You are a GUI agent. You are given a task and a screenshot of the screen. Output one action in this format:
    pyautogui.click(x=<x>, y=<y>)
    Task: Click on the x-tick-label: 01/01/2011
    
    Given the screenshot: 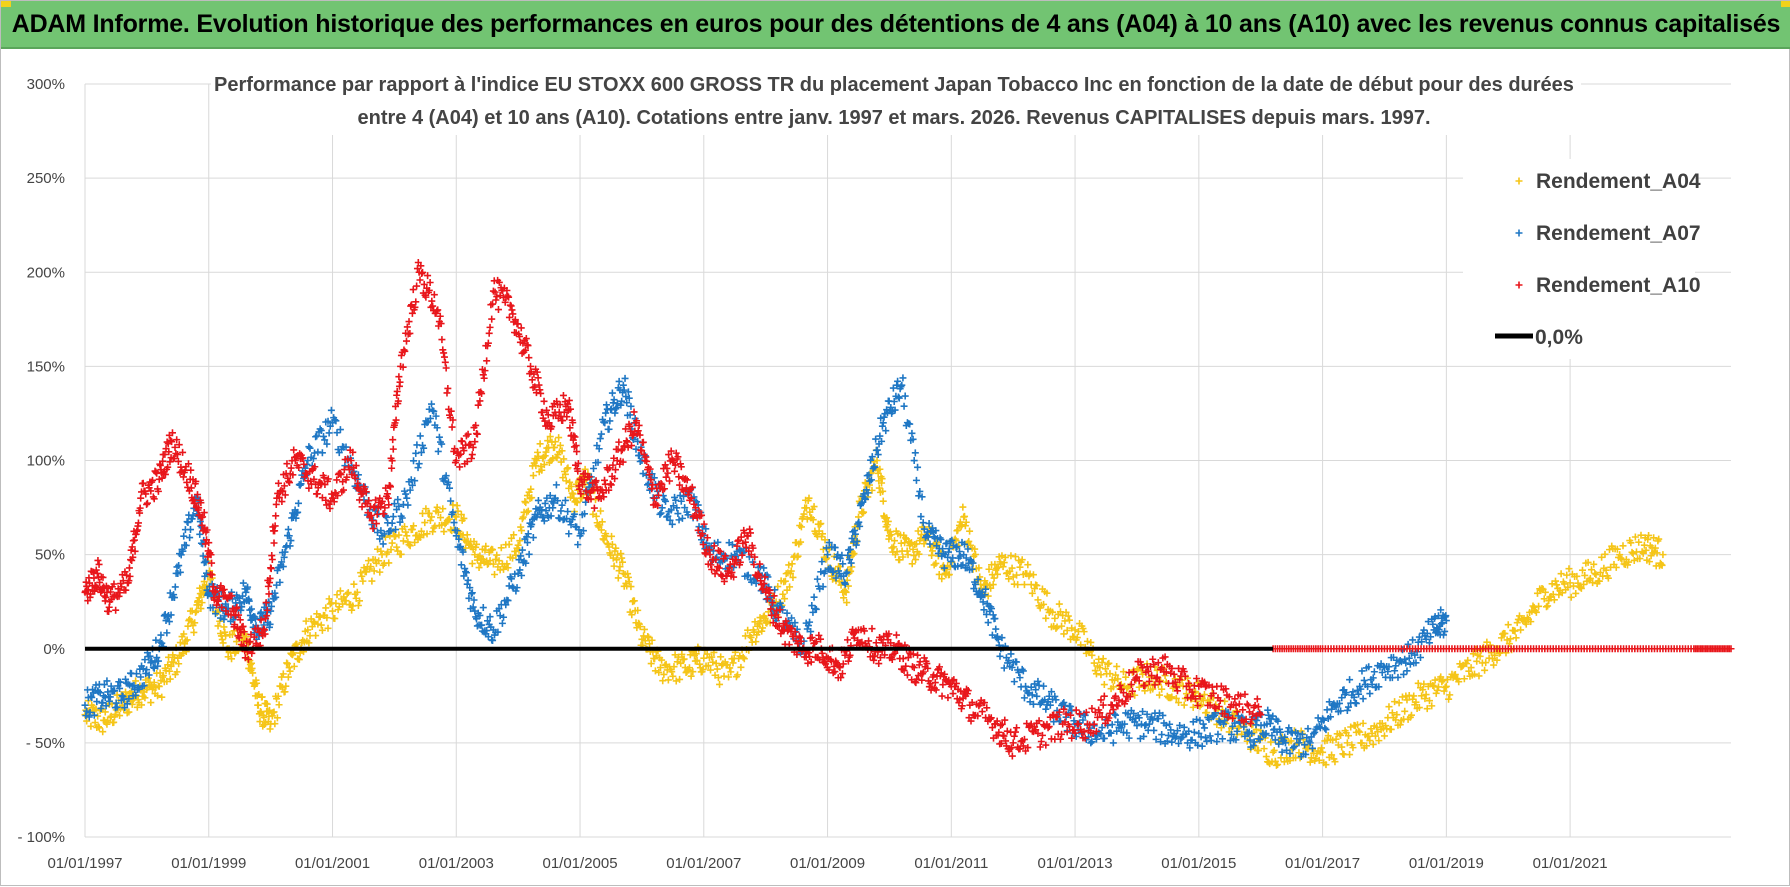 What is the action you would take?
    pyautogui.click(x=951, y=863)
    